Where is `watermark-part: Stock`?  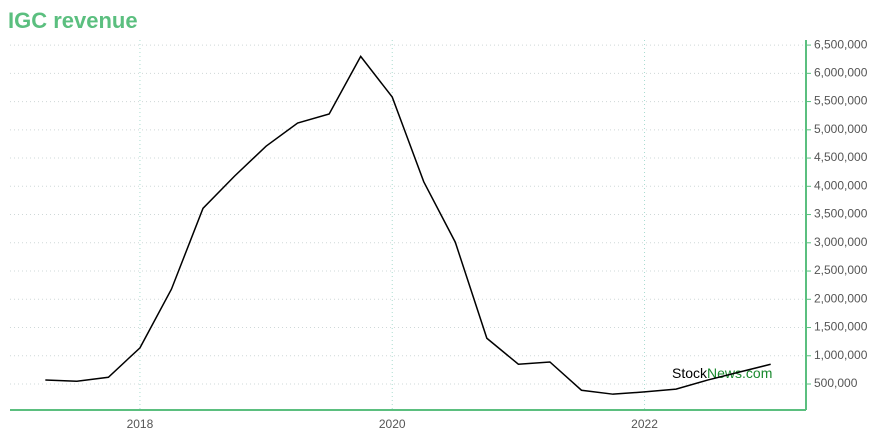 watermark-part: Stock is located at coordinates (690, 373).